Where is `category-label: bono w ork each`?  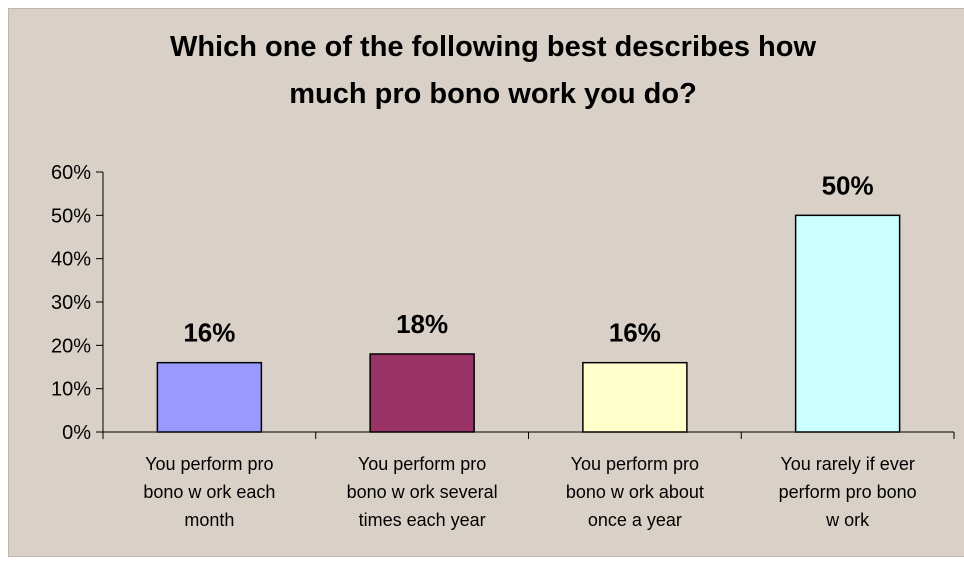 category-label: bono w ork each is located at coordinates (209, 492).